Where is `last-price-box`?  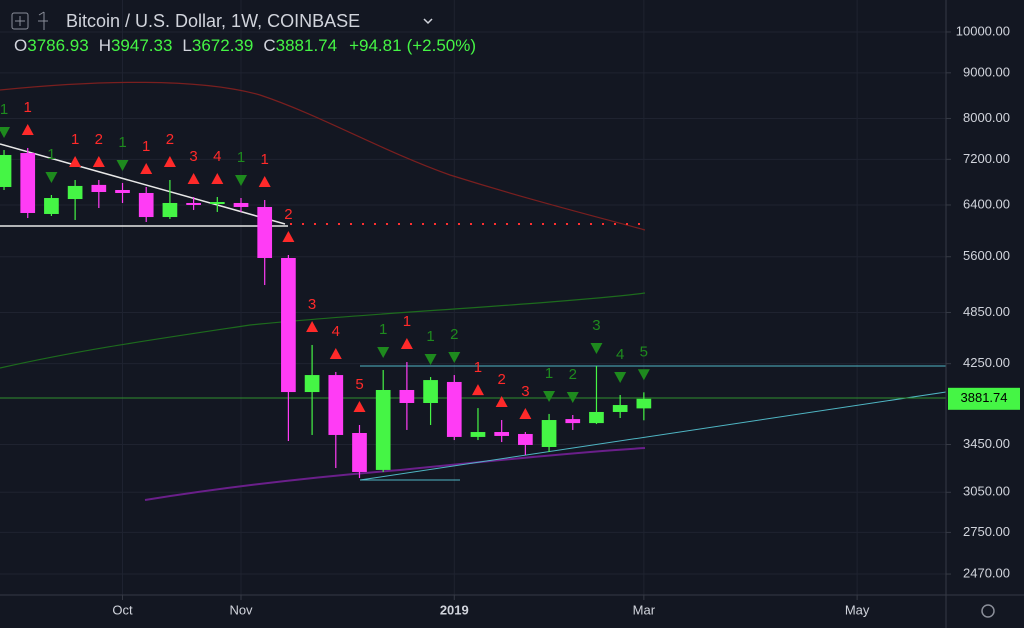 last-price-box is located at coordinates (984, 398).